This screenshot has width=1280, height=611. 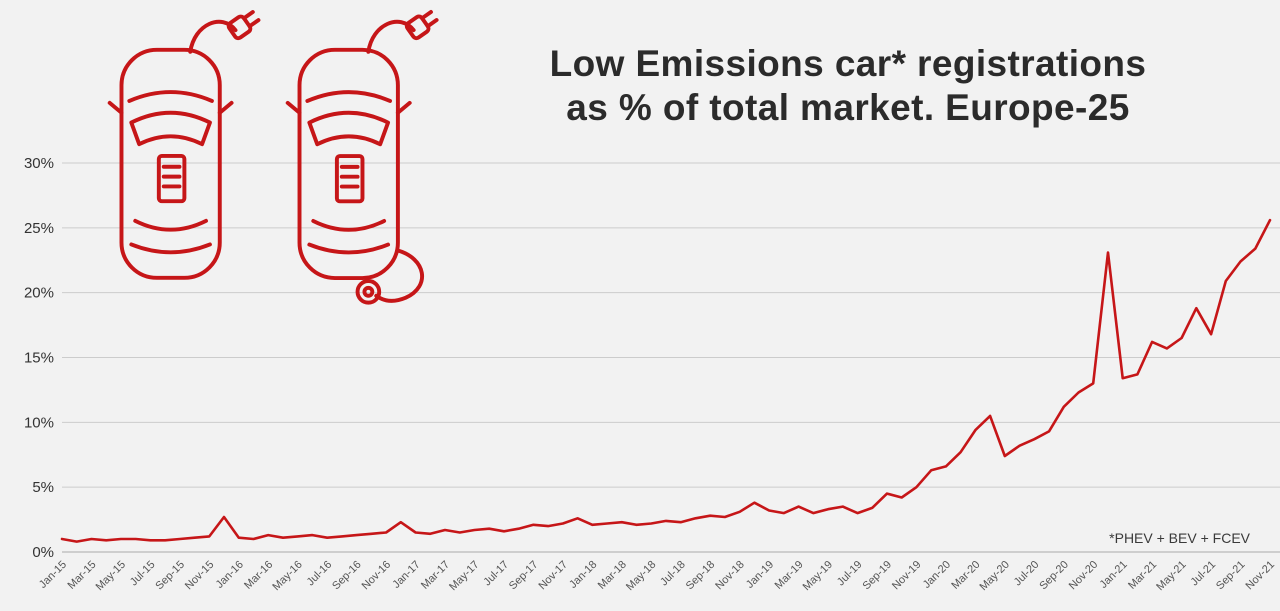 I want to click on x-axis-label: Mar-18, so click(x=612, y=575).